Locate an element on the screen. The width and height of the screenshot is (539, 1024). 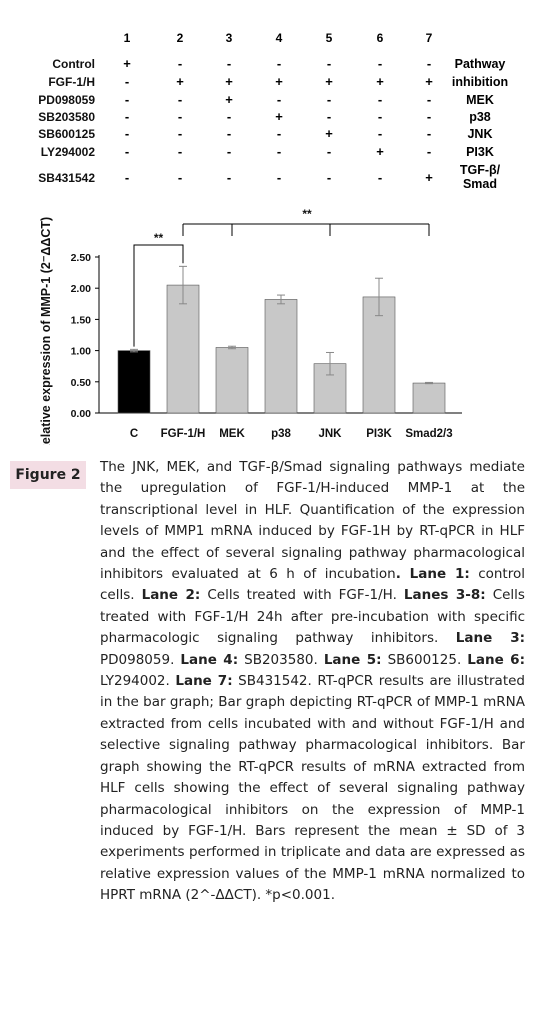
x-category-label: JNK is located at coordinates (330, 434).